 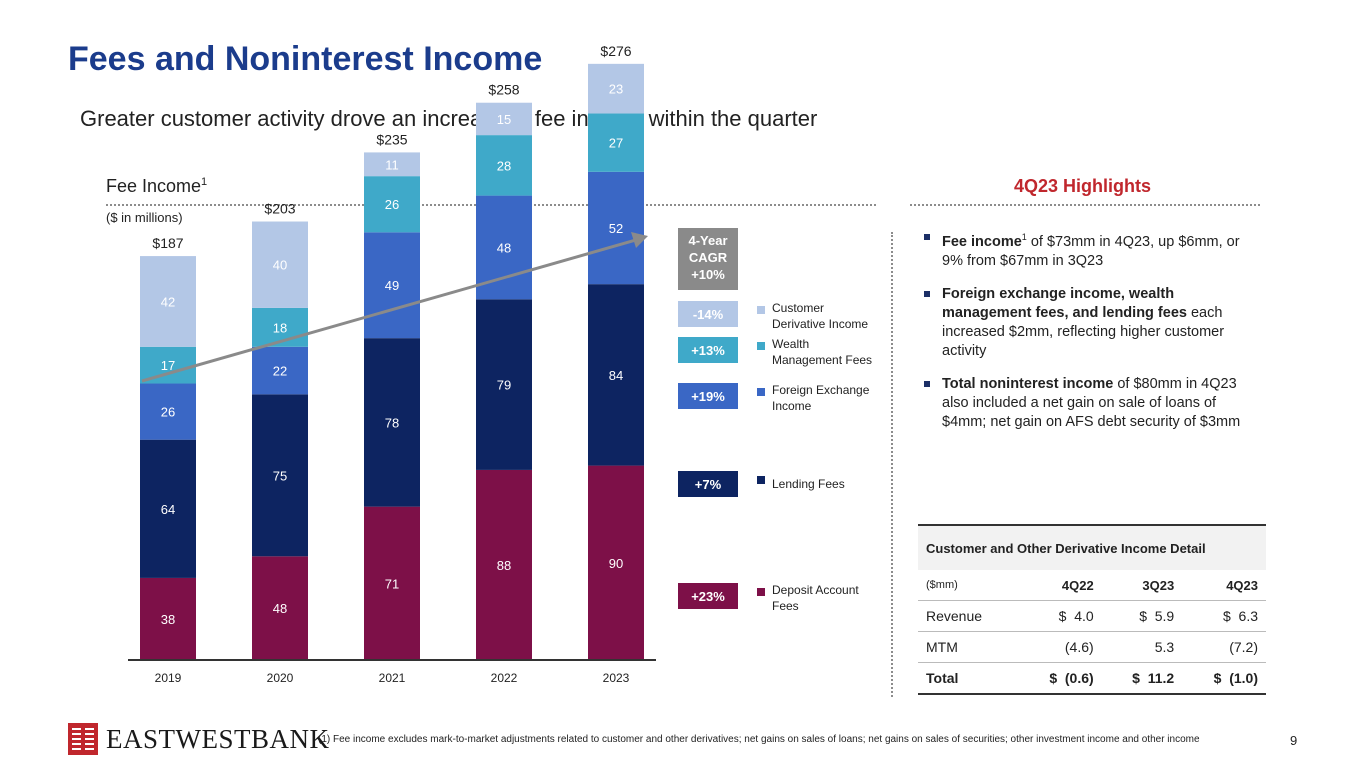 I want to click on cell-value: $ 11.2, so click(x=1142, y=678).